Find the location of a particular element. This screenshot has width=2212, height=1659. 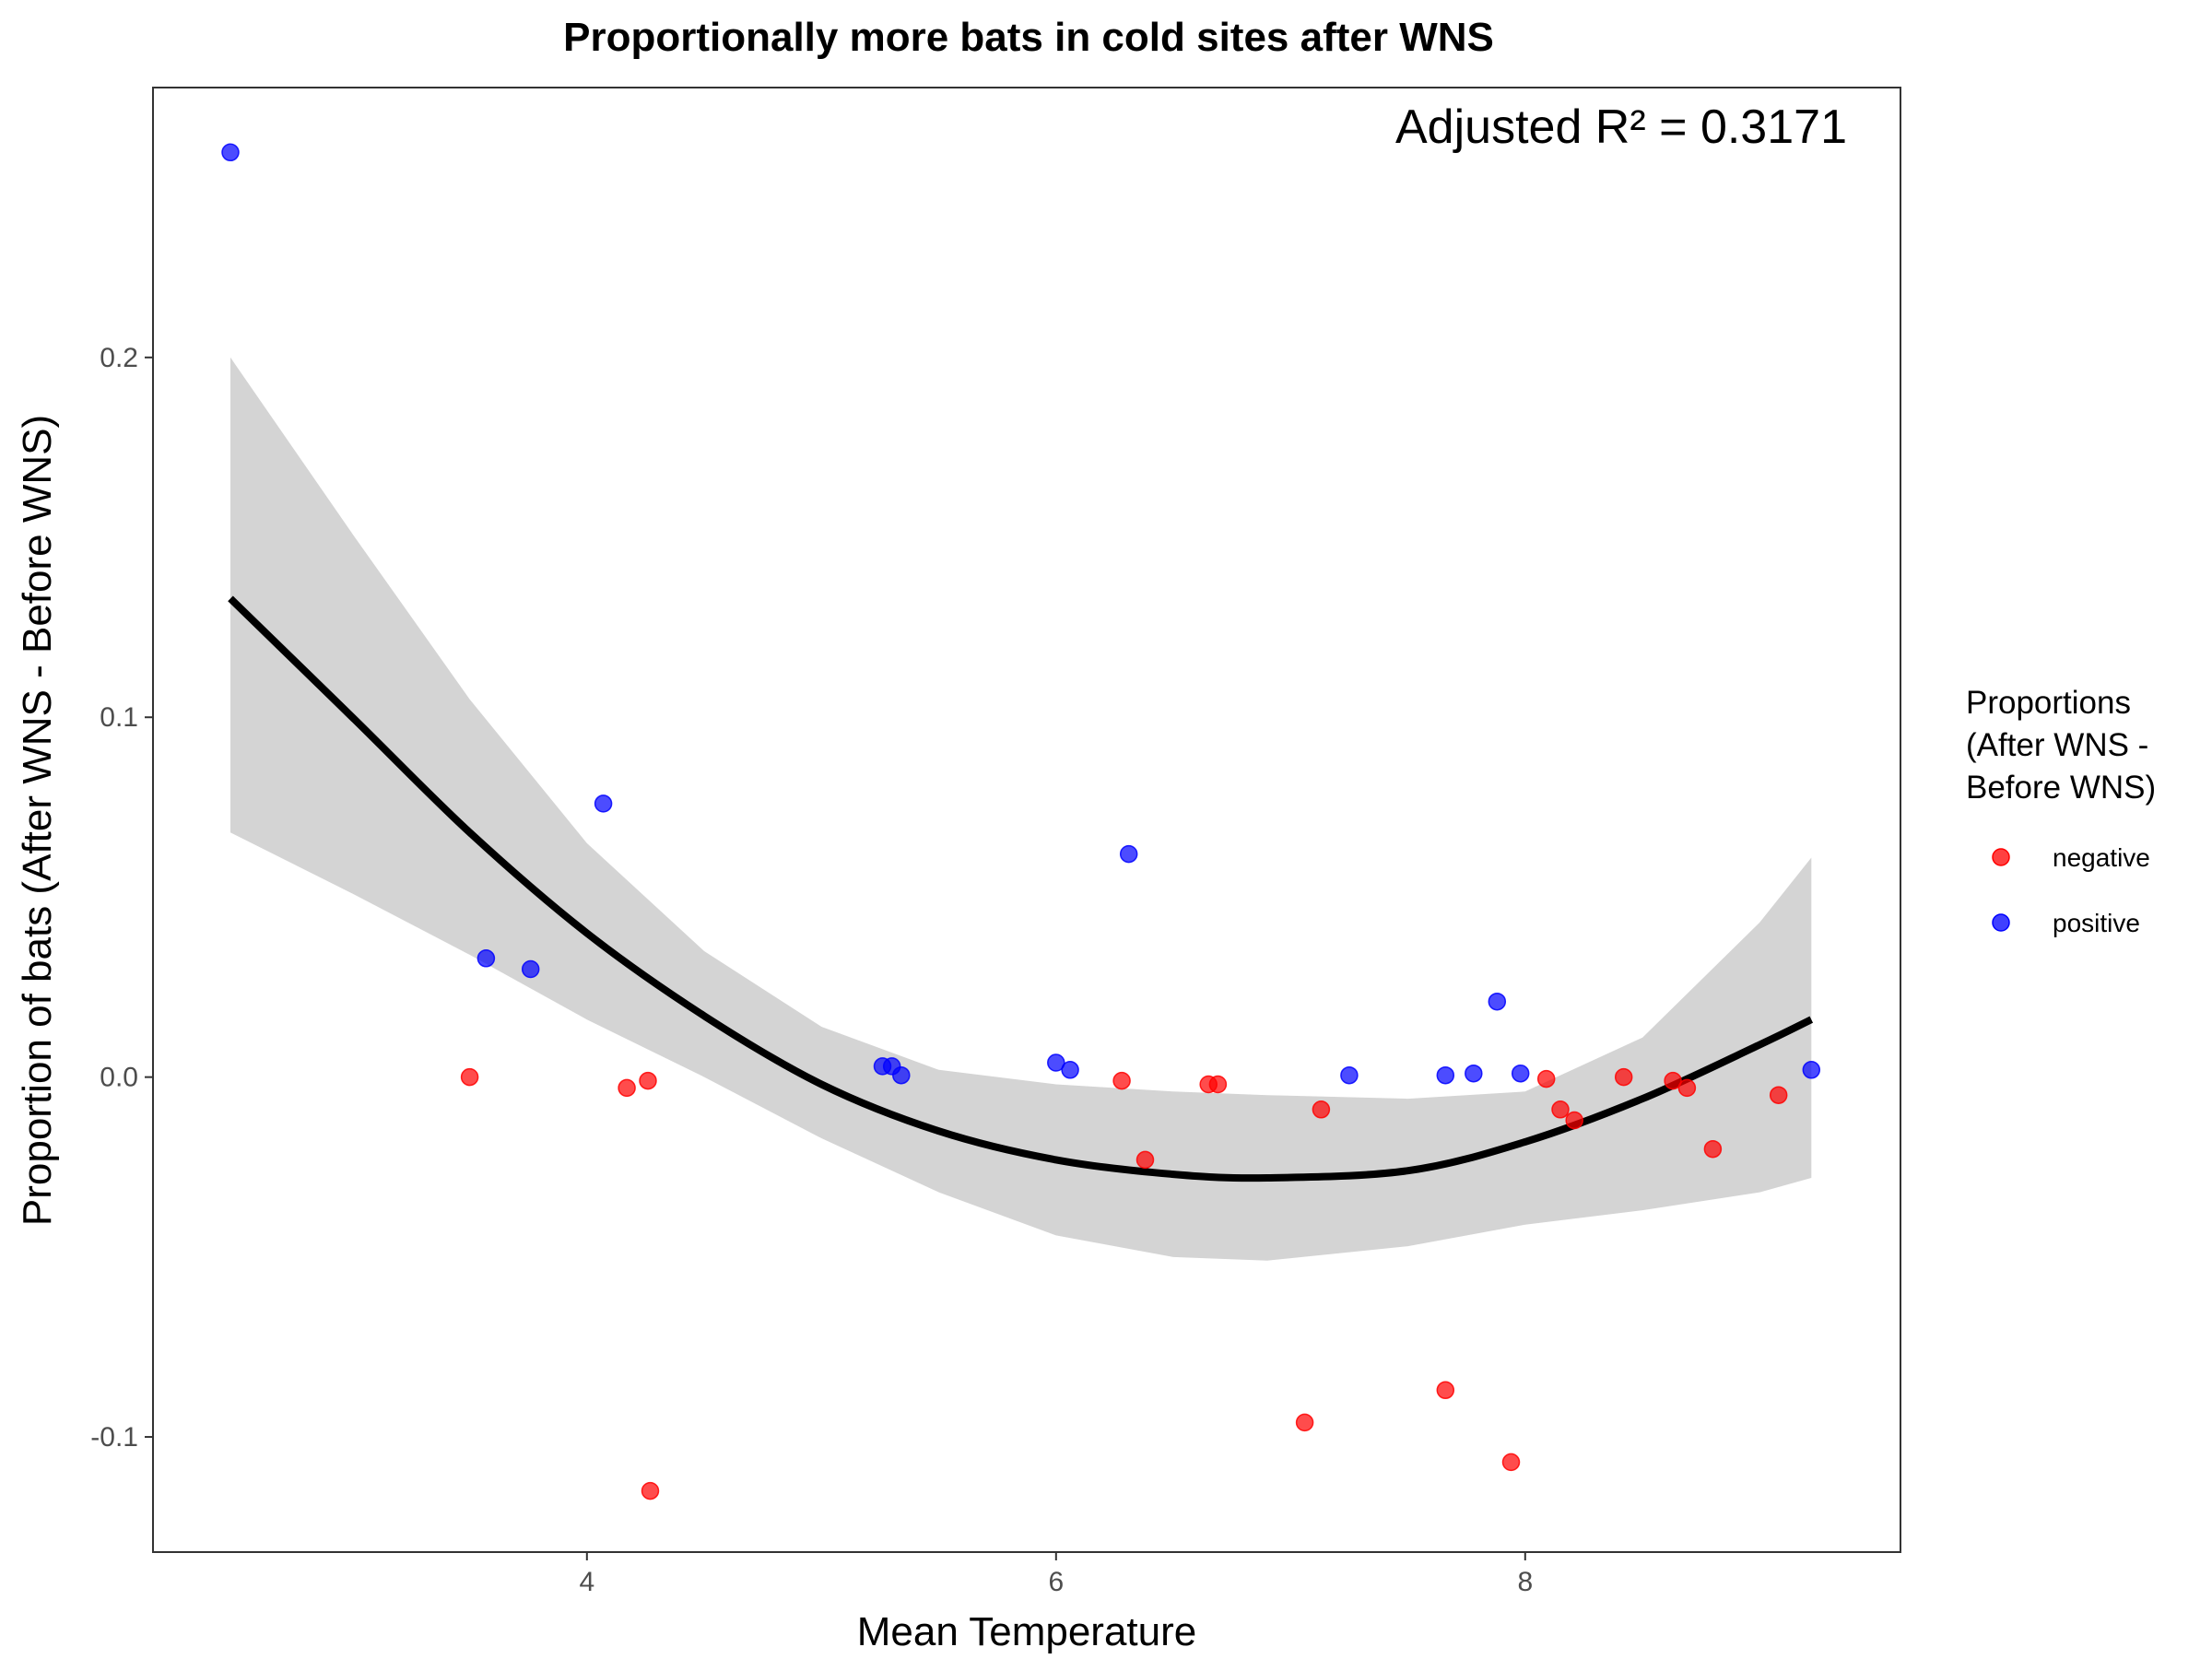

legend-title-line-1: Proportions is located at coordinates (2048, 703).